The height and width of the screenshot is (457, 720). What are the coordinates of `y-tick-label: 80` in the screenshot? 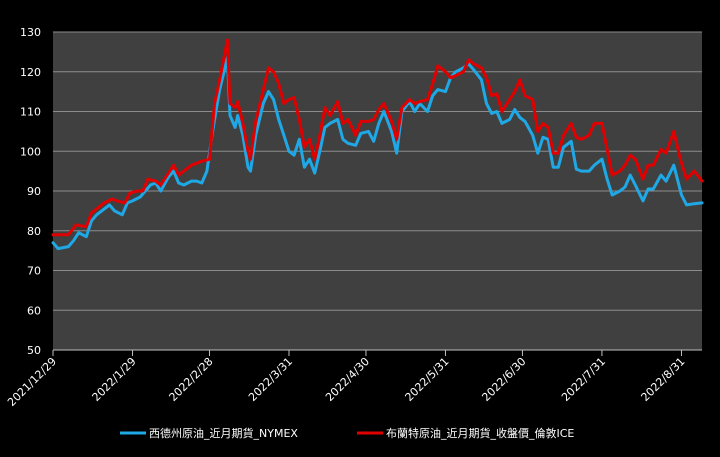 It's located at (34, 231).